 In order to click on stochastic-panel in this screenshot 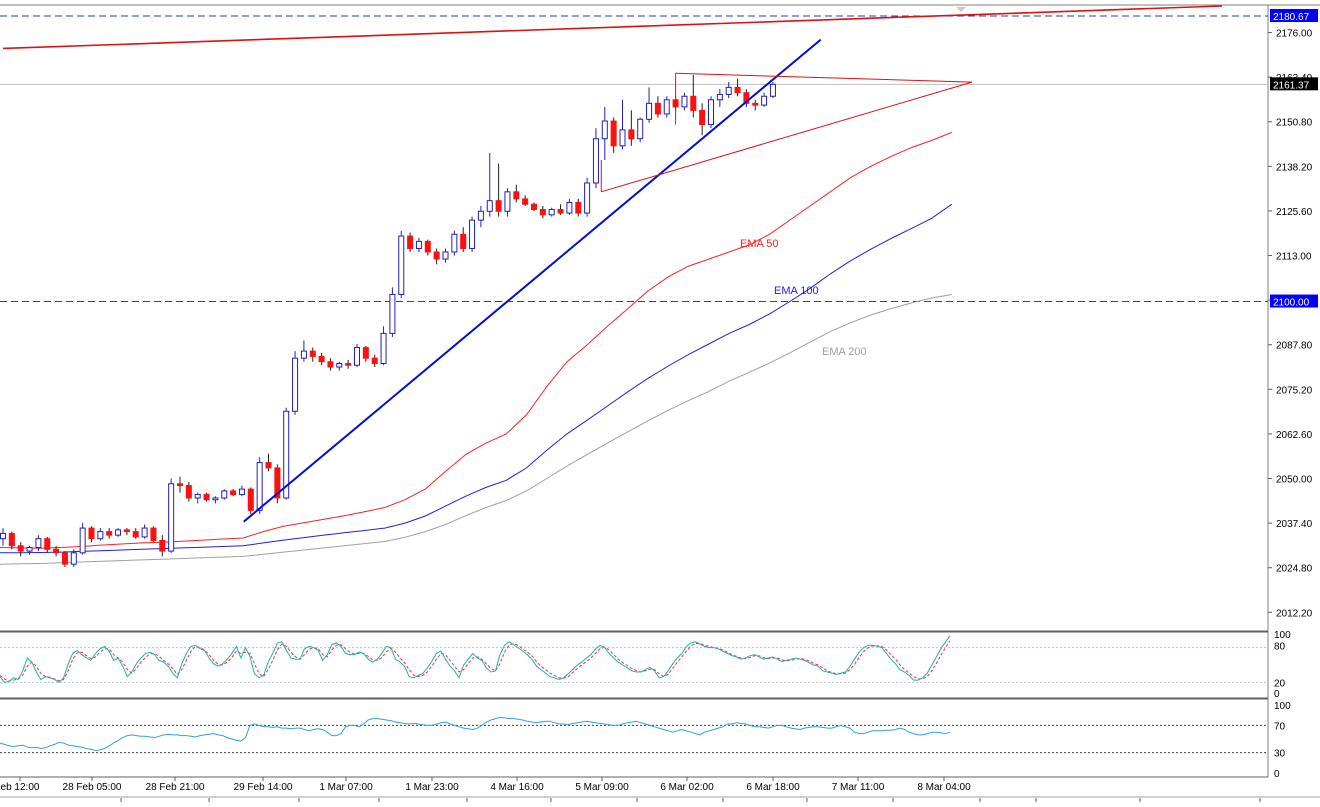, I will do `click(634, 659)`.